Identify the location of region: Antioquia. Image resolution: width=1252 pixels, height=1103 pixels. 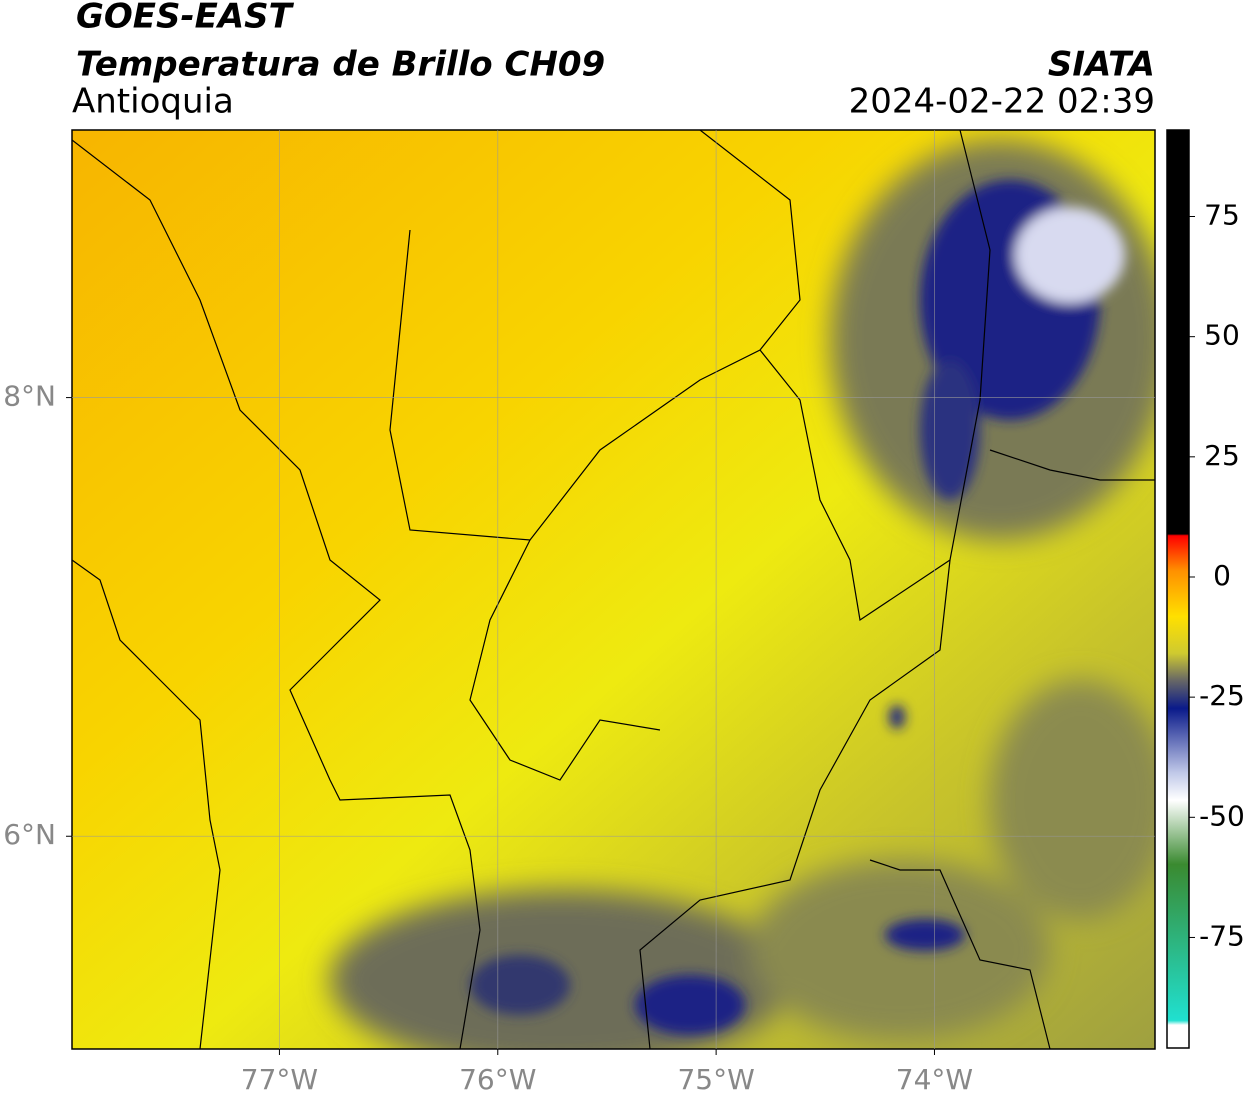
(153, 102).